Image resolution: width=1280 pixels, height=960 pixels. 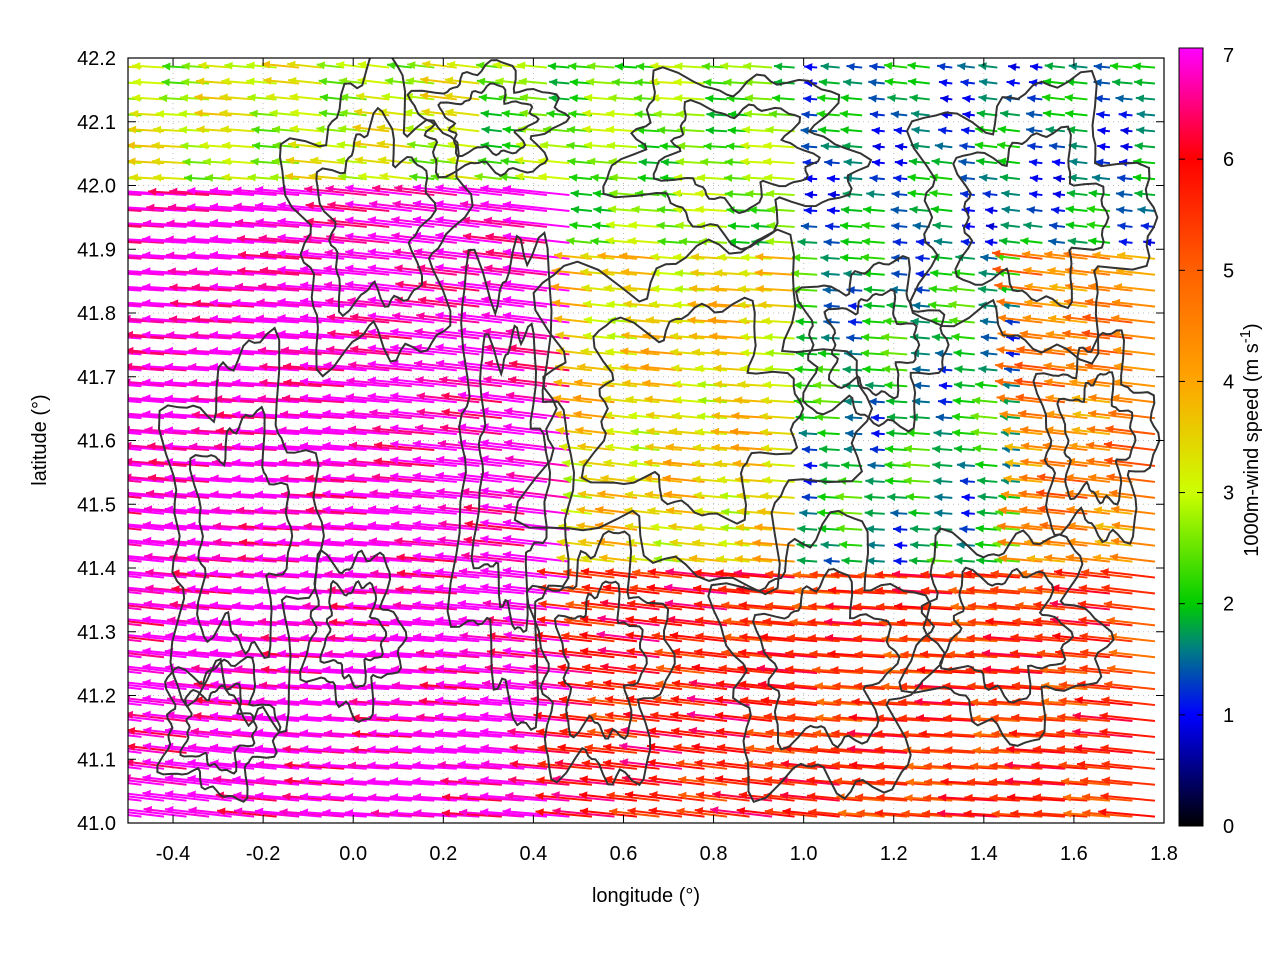 I want to click on y-tick-label: 41.4, so click(x=96, y=569).